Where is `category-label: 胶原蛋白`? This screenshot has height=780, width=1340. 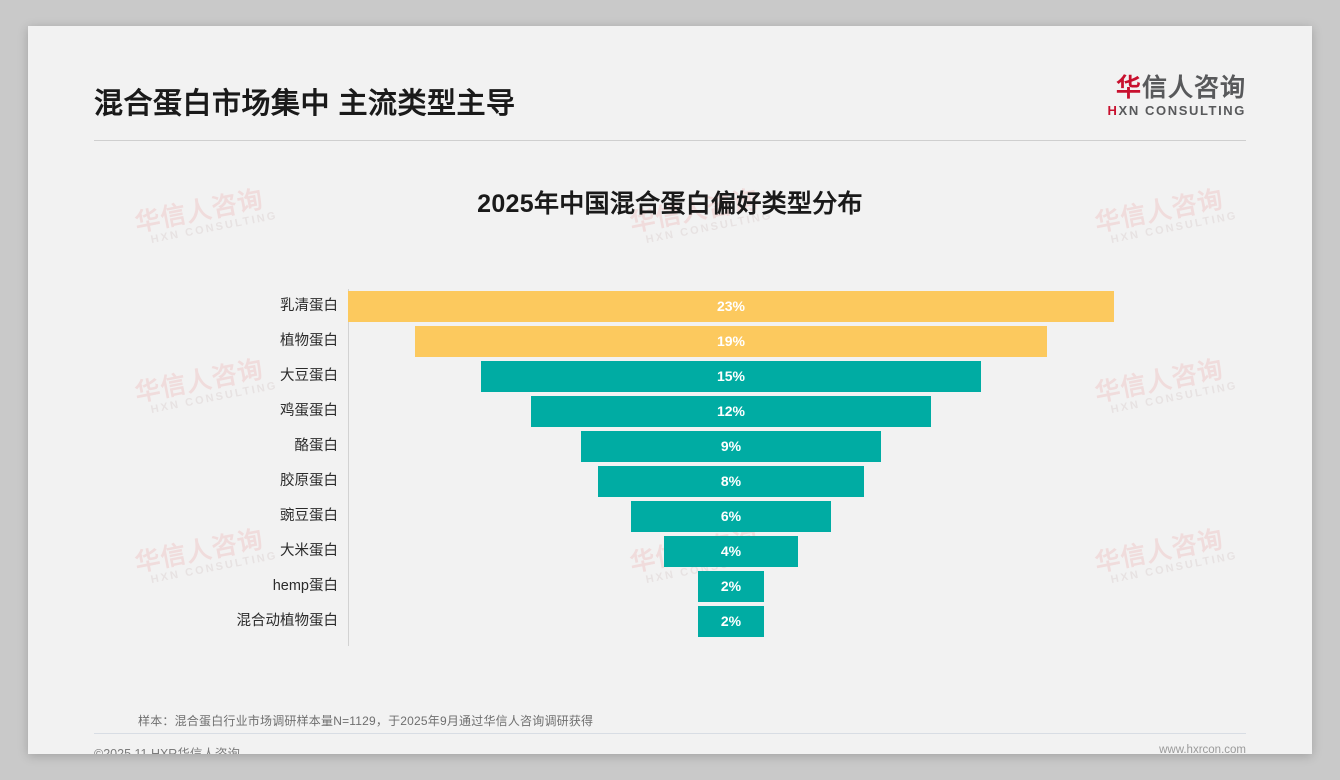 category-label: 胶原蛋白 is located at coordinates (309, 481).